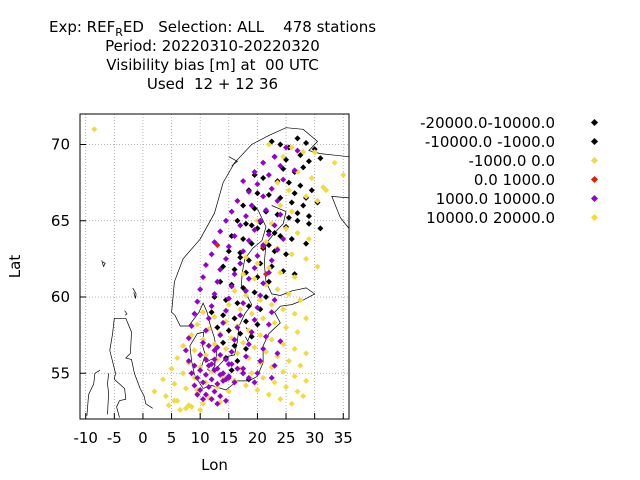 This screenshot has width=640, height=480. Describe the element at coordinates (213, 430) in the screenshot. I see `x-axis-ticks: -10 -5 0 5 10 15 20 25 30 35` at that location.